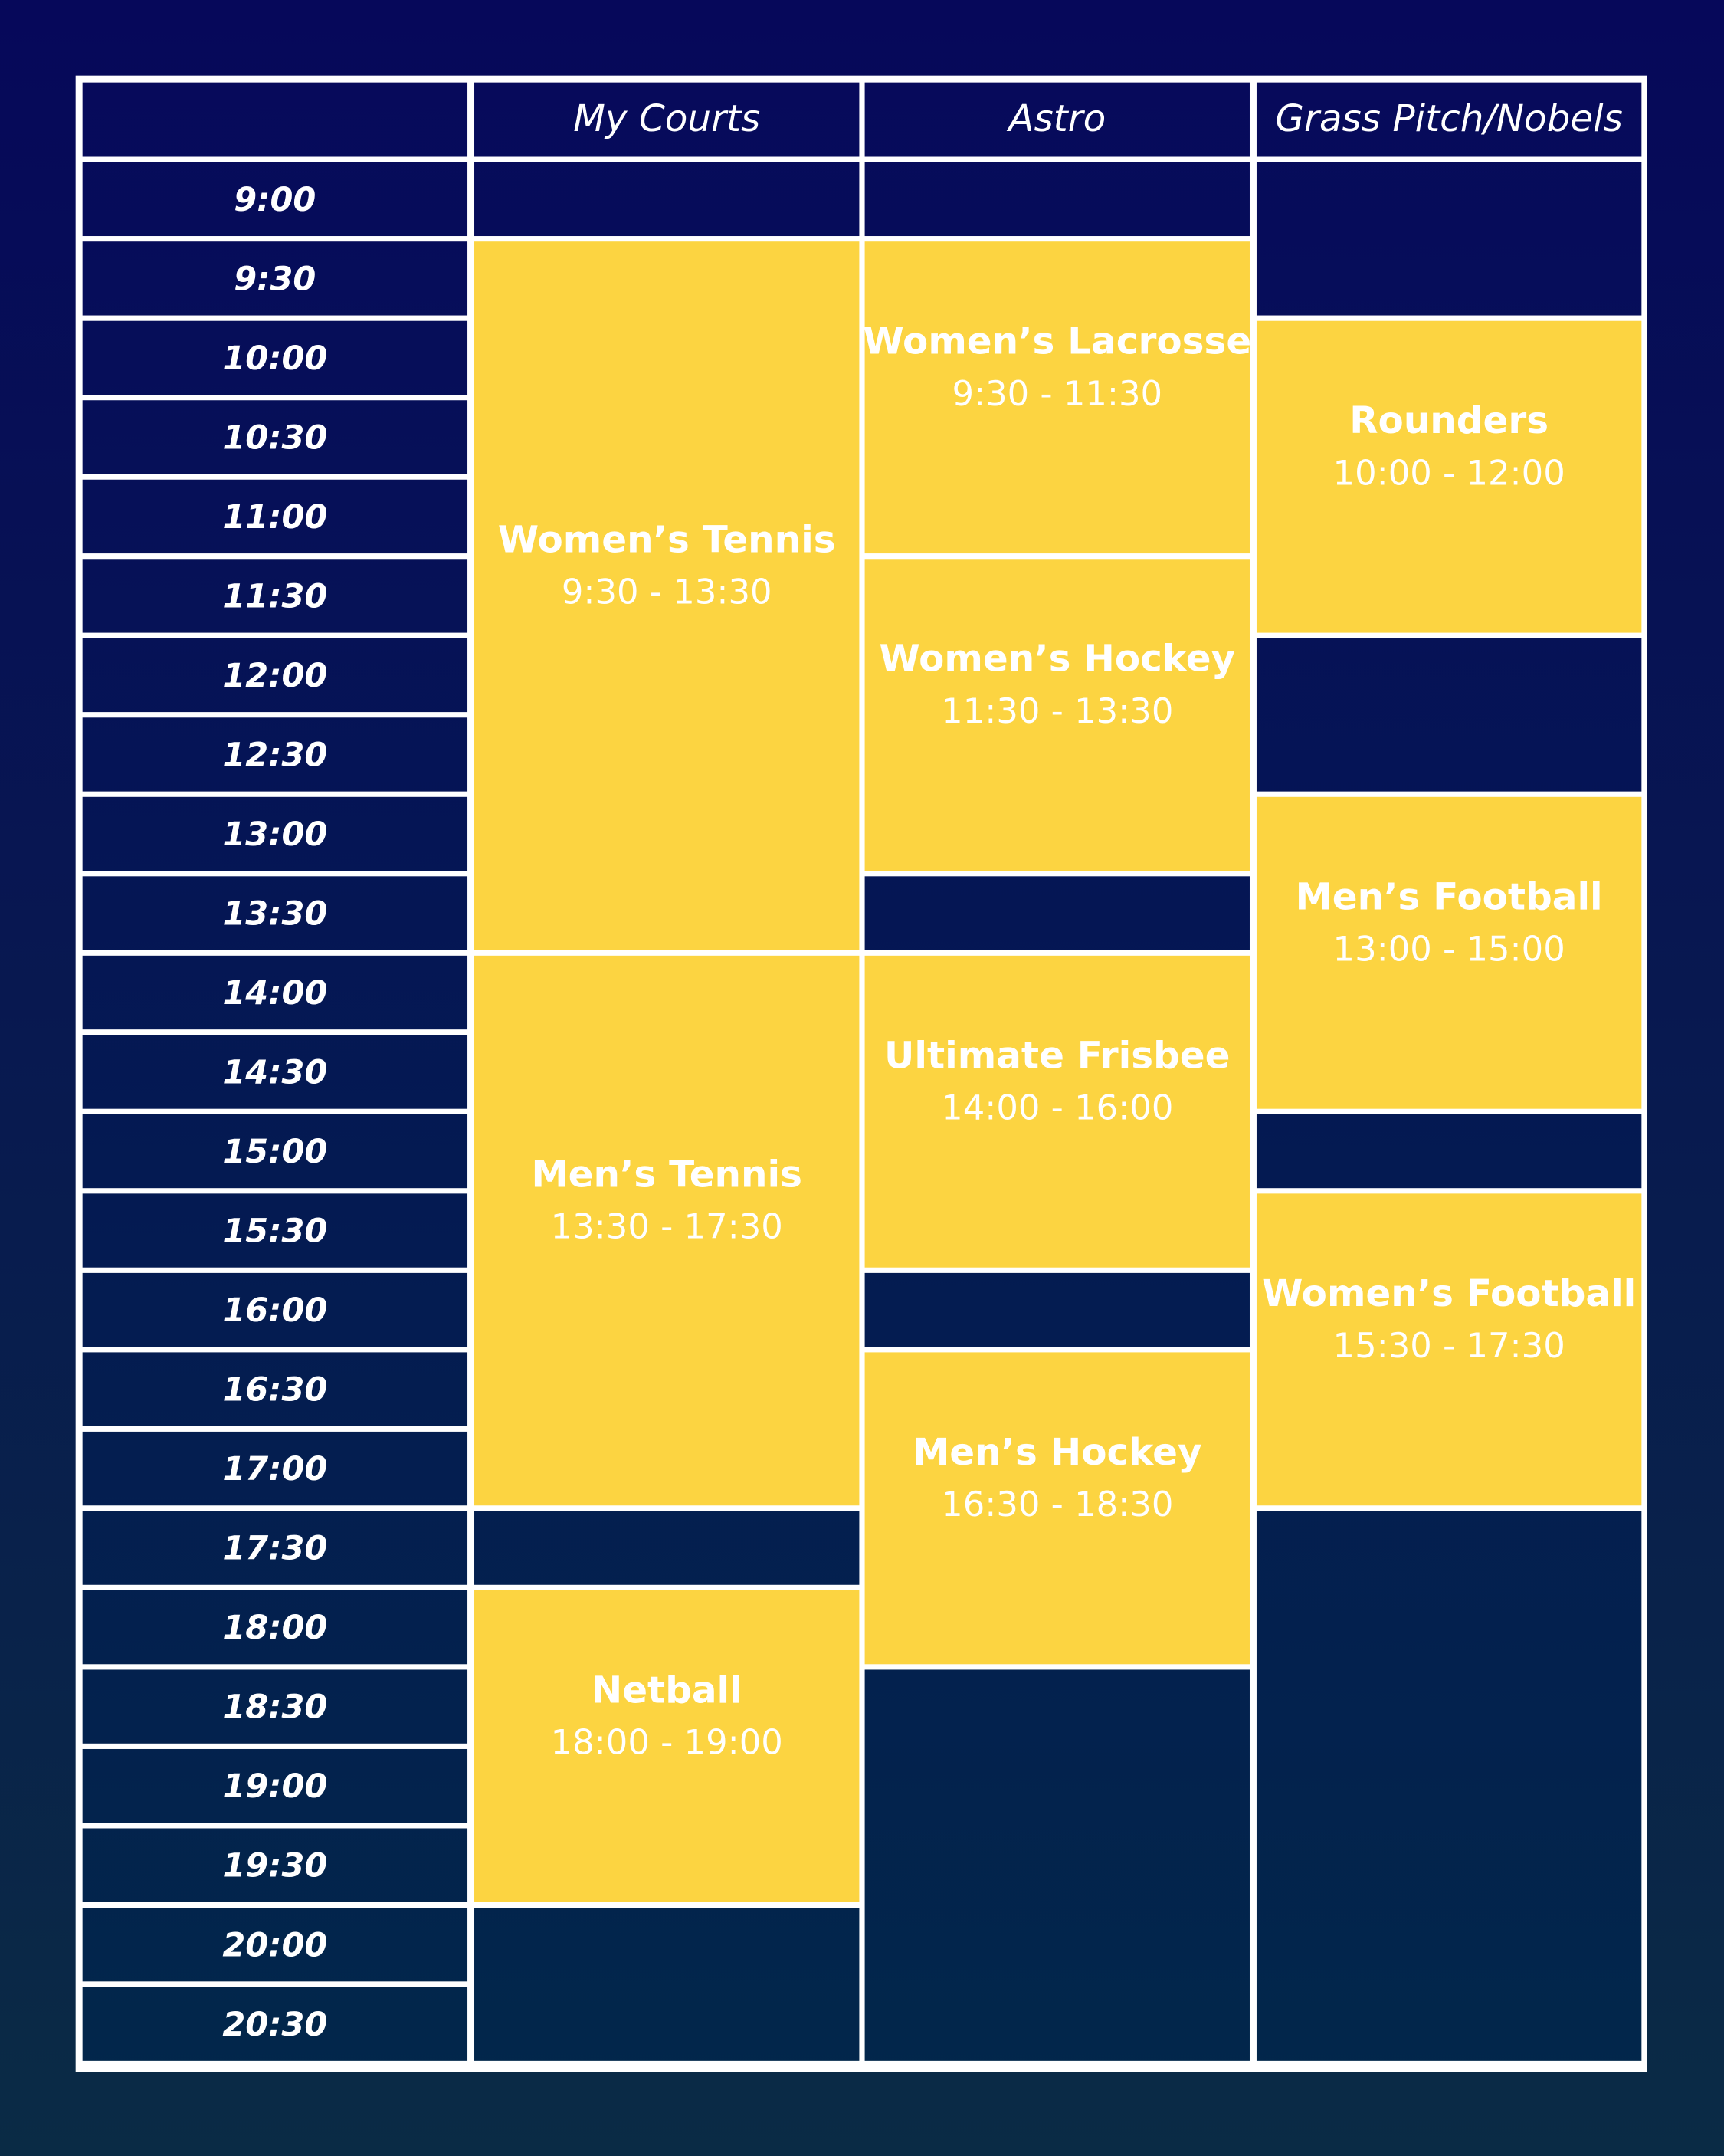  What do you see at coordinates (667, 592) in the screenshot?
I see `event-time: 9:30 - 13:30` at bounding box center [667, 592].